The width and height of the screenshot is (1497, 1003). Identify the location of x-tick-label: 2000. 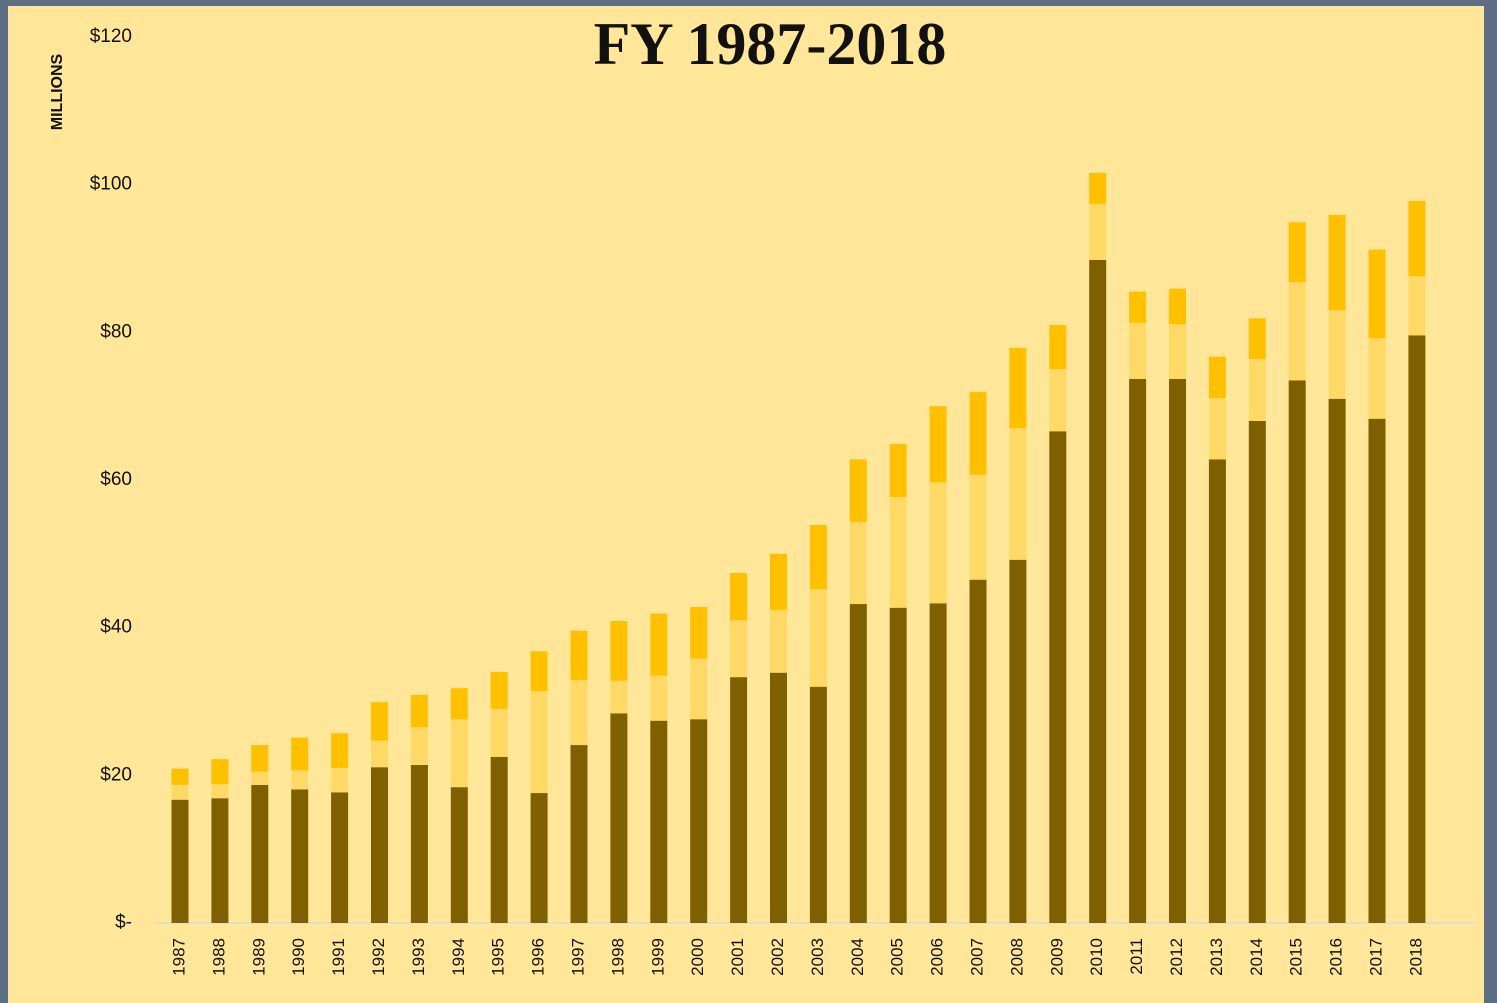
(697, 957).